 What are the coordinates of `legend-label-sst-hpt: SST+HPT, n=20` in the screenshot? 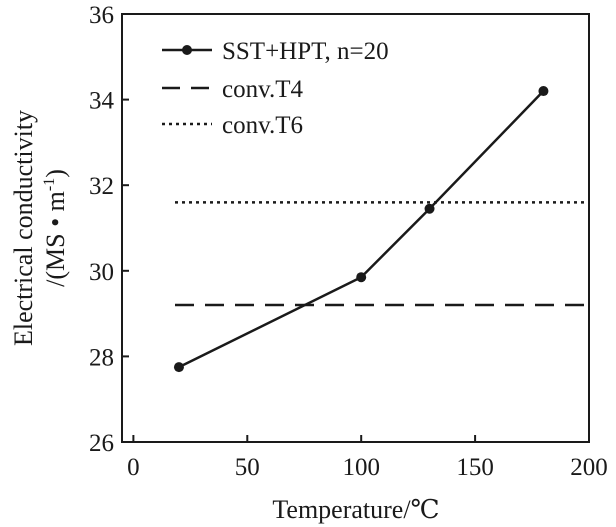 It's located at (305, 51).